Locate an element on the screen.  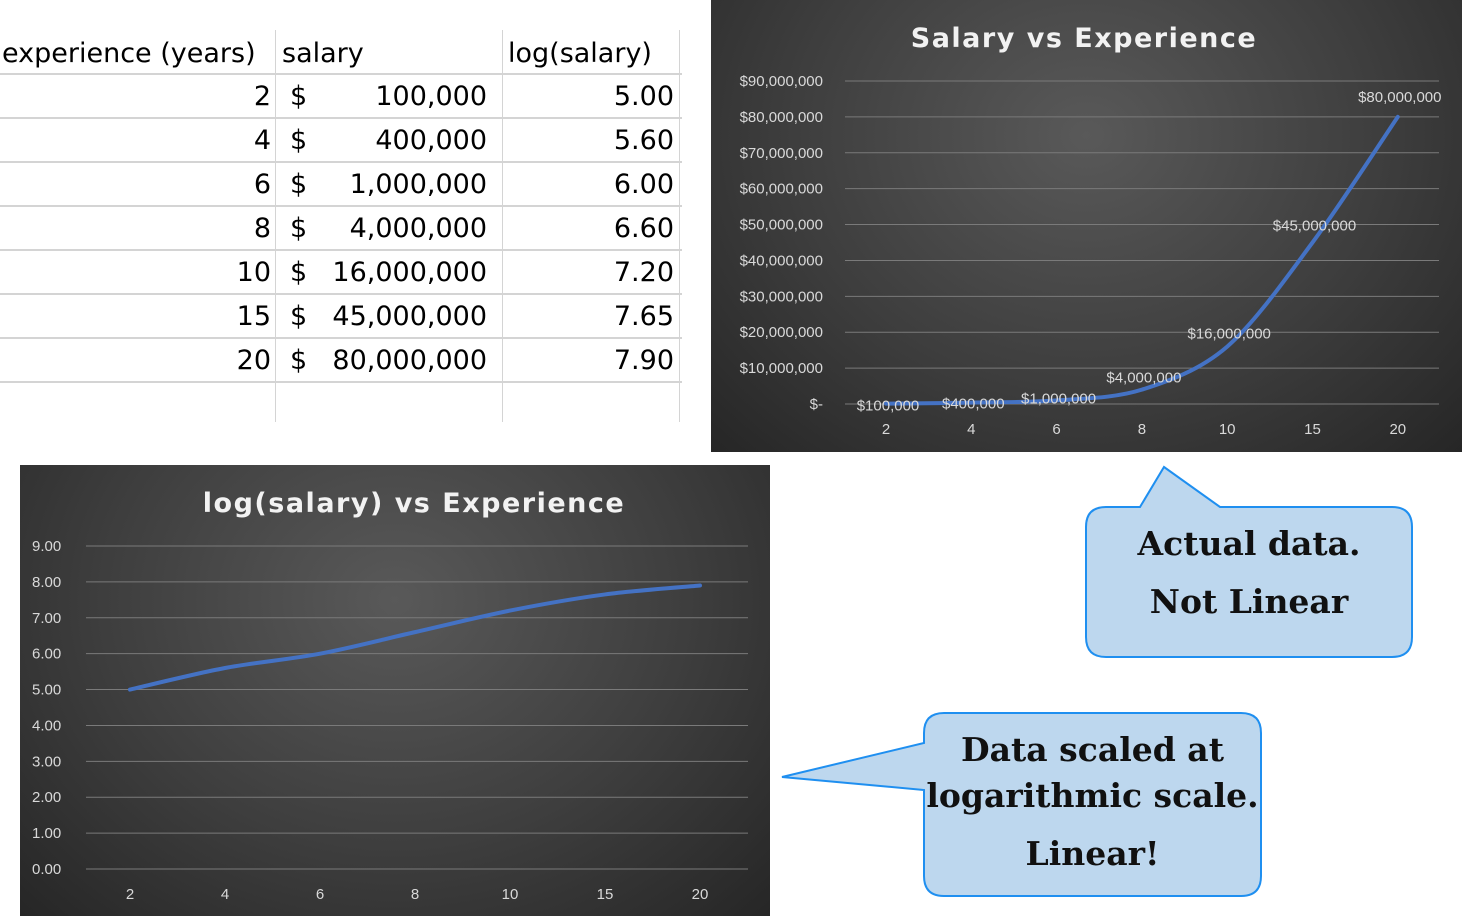
data-label: $45,000,000 is located at coordinates (1314, 226).